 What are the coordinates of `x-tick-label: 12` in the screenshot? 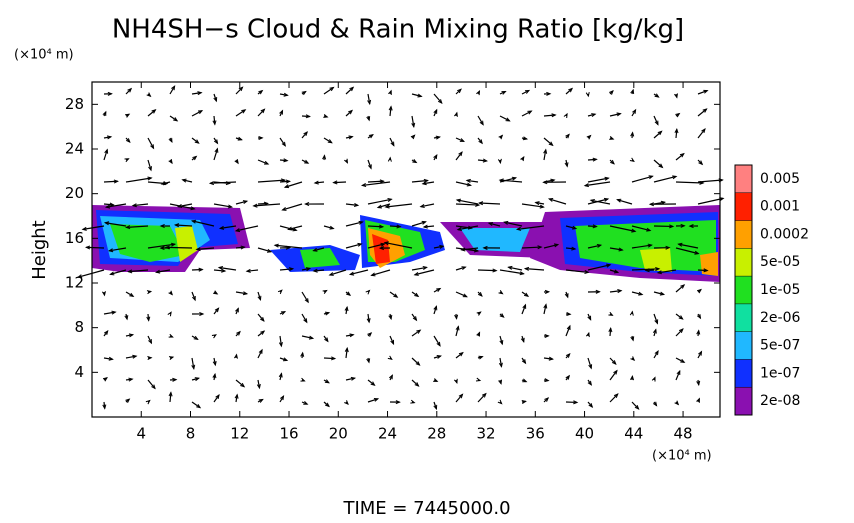 It's located at (239, 434).